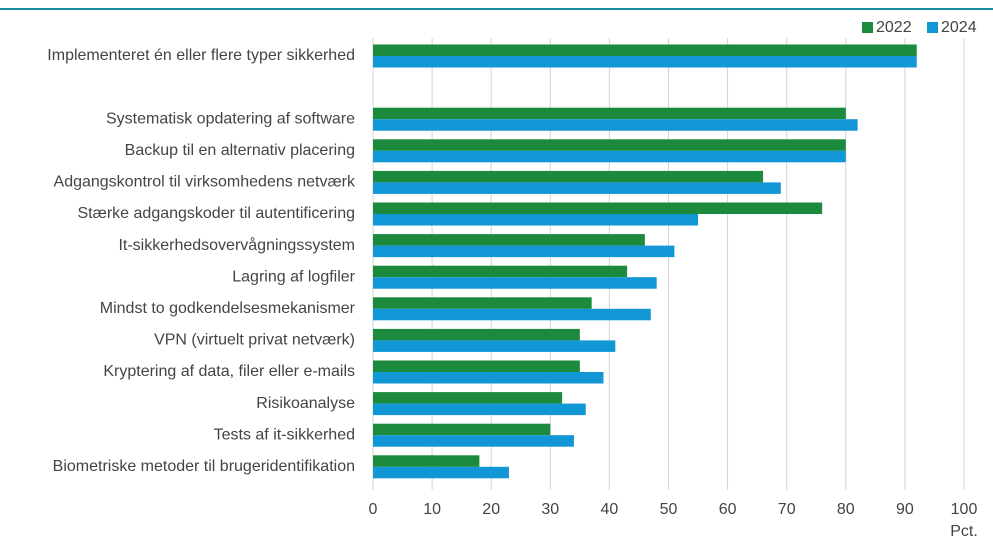 This screenshot has width=993, height=539. Describe the element at coordinates (230, 118) in the screenshot. I see `category-label: Systematisk opdatering af software` at that location.